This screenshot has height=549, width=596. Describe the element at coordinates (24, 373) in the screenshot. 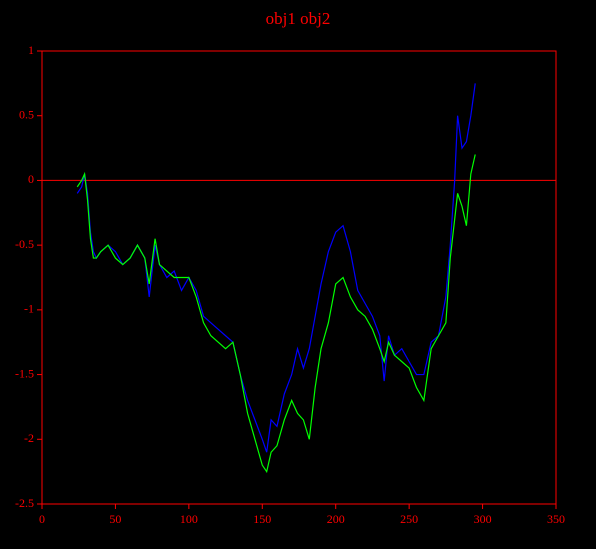

I see `y-tick-label: -1.5` at that location.